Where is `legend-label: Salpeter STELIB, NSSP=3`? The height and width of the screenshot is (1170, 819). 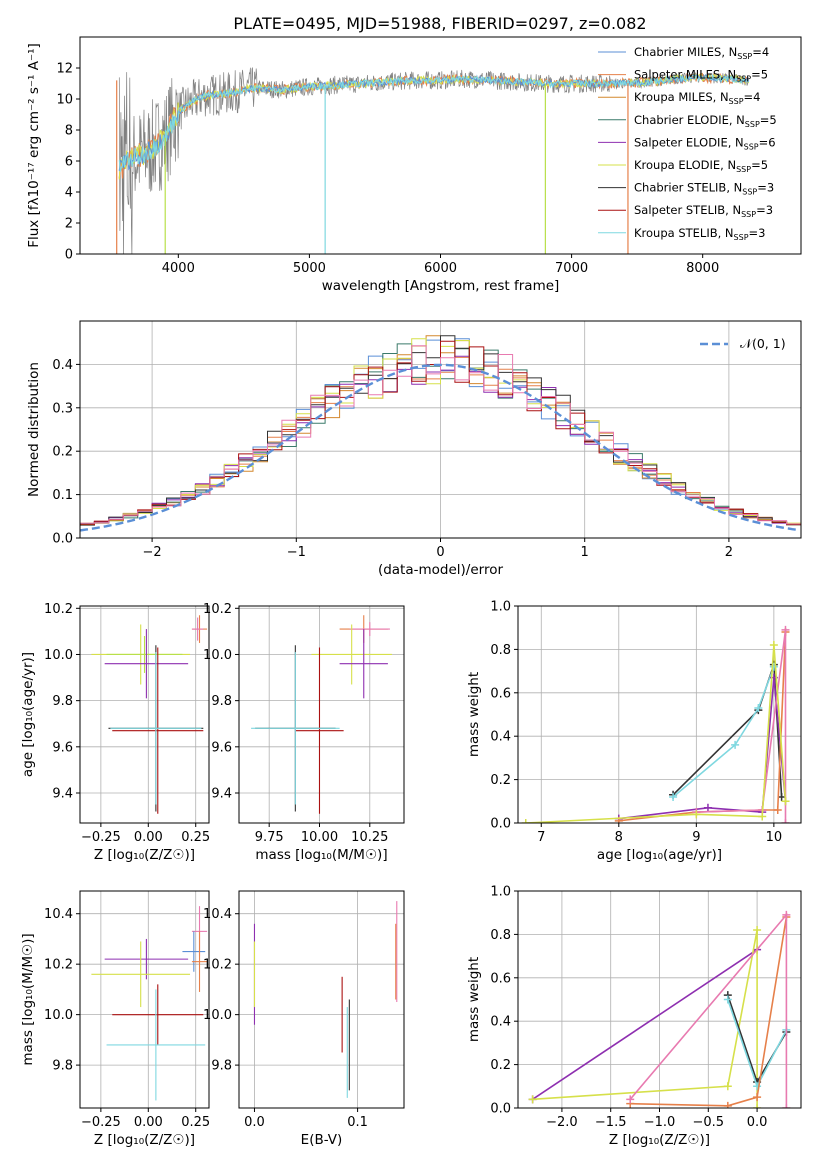 legend-label: Salpeter STELIB, NSSP=3 is located at coordinates (703, 211).